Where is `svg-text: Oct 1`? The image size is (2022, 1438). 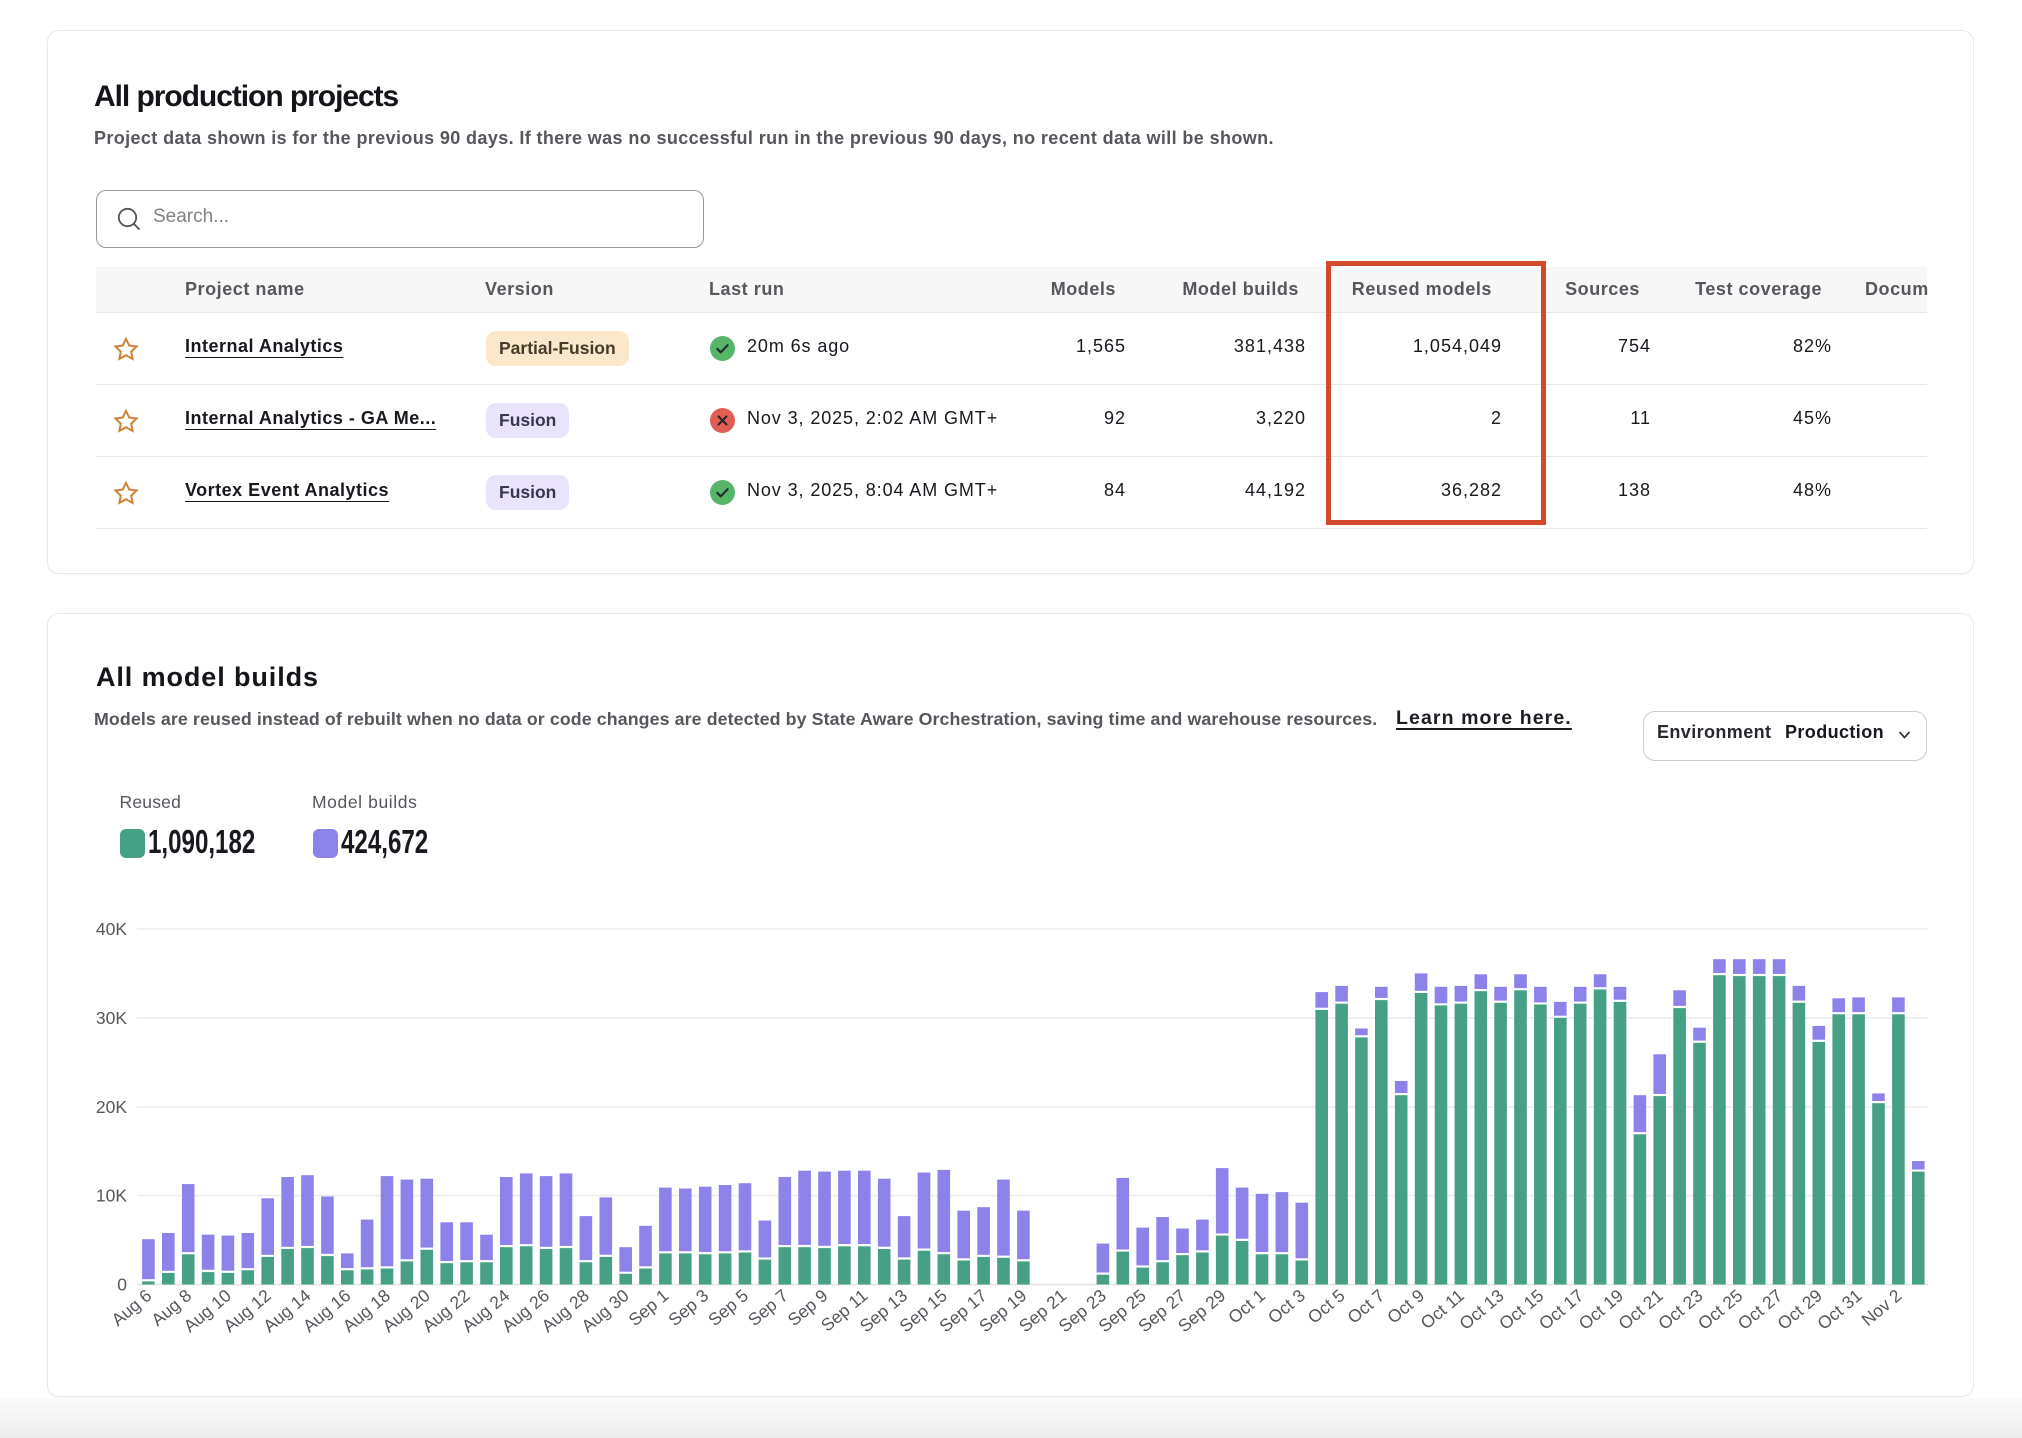 svg-text: Oct 1 is located at coordinates (1246, 1306).